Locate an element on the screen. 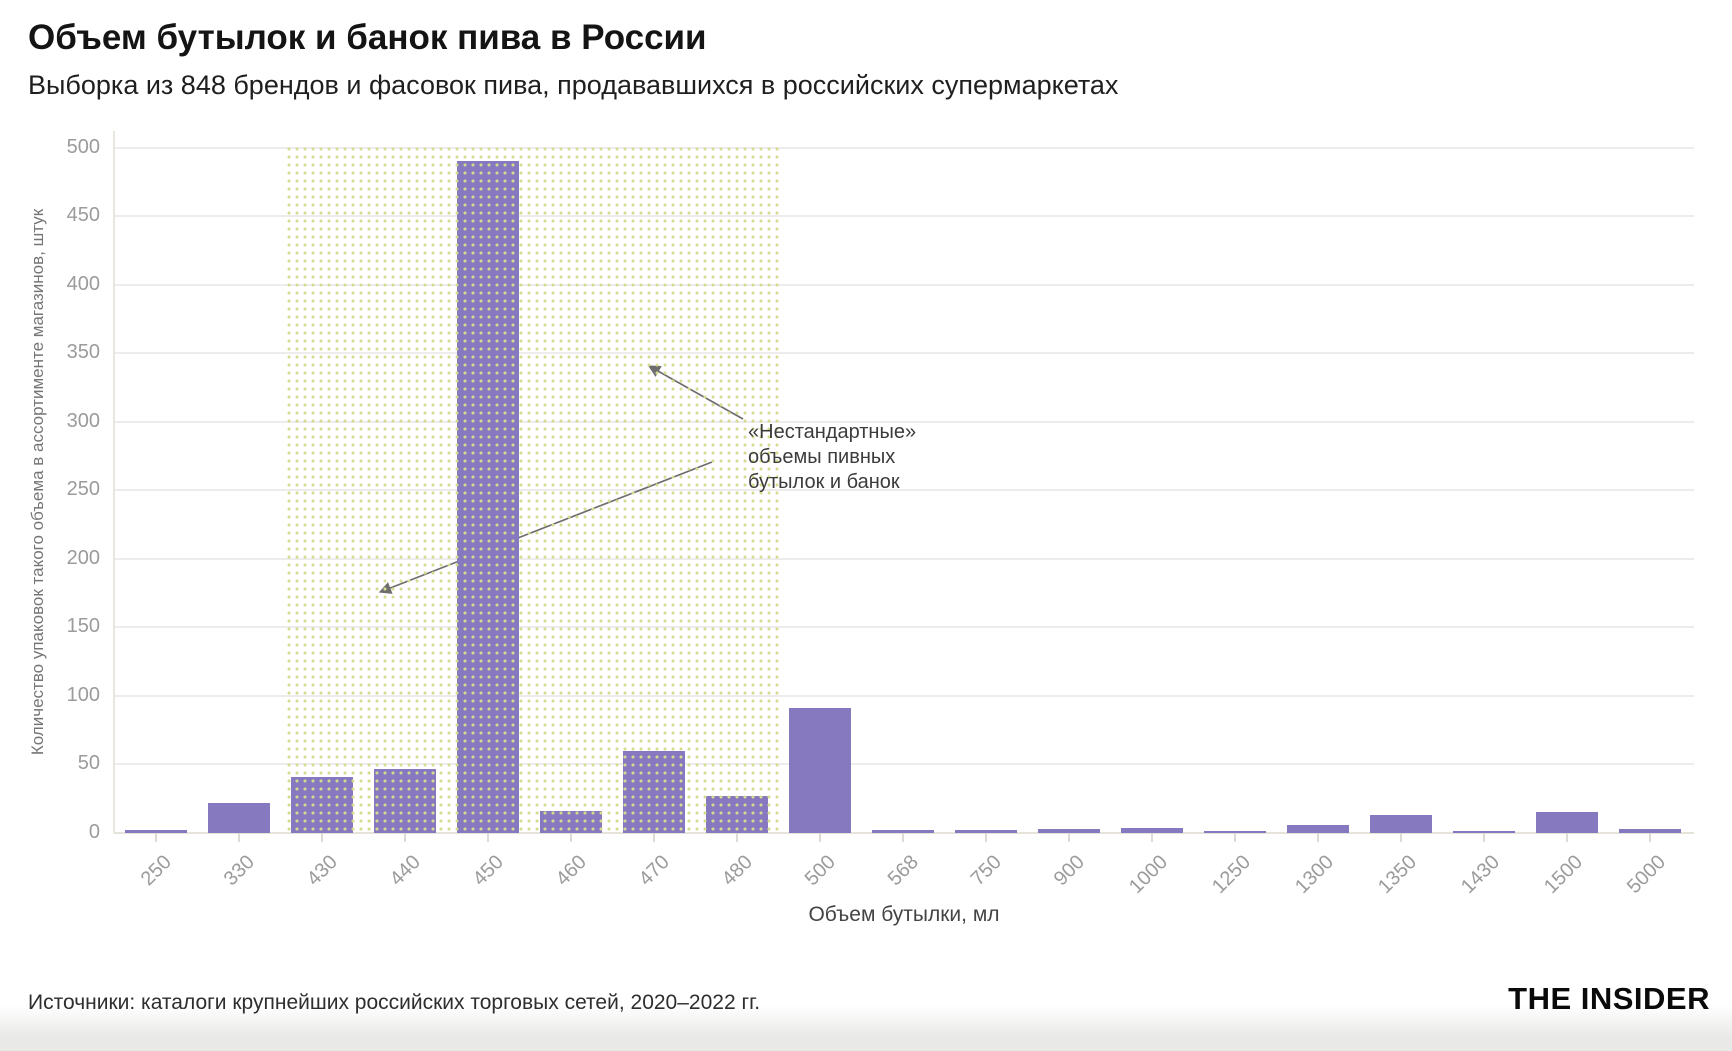 This screenshot has height=1051, width=1732. y-axis-line is located at coordinates (114, 482).